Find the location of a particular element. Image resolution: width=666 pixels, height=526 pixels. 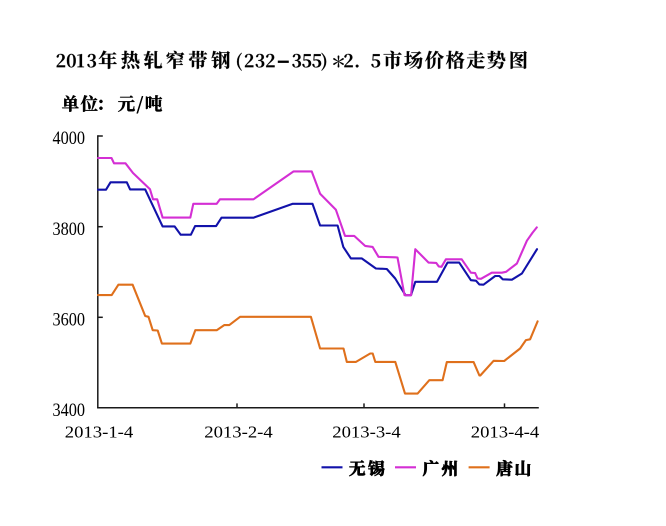

svg-text: 3400 is located at coordinates (69, 410).